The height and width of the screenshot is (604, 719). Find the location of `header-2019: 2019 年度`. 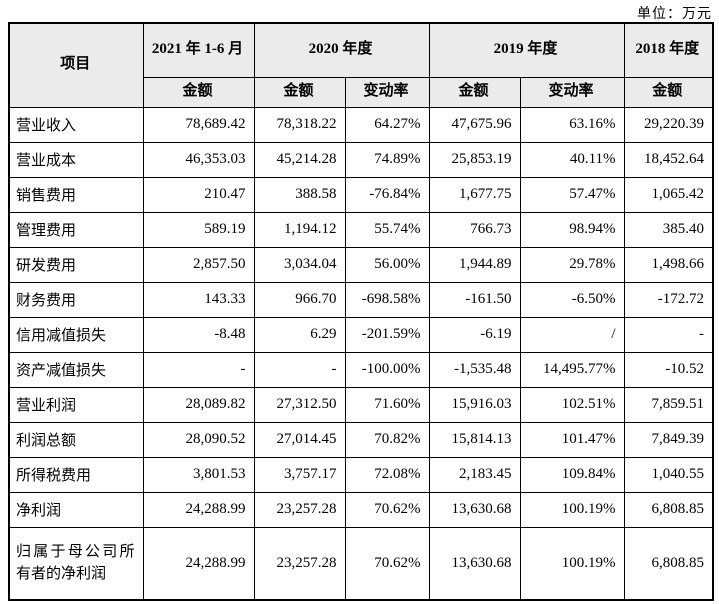

header-2019: 2019 年度 is located at coordinates (526, 50).